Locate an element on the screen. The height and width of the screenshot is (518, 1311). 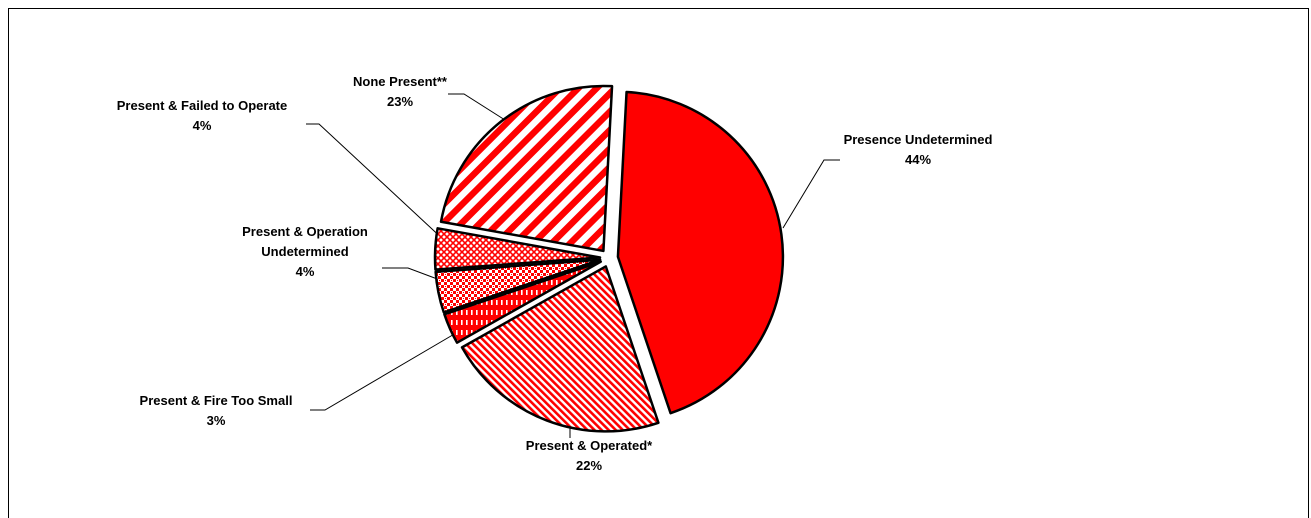
slice-label: Present & Failed to Operate 4% is located at coordinates (202, 115).